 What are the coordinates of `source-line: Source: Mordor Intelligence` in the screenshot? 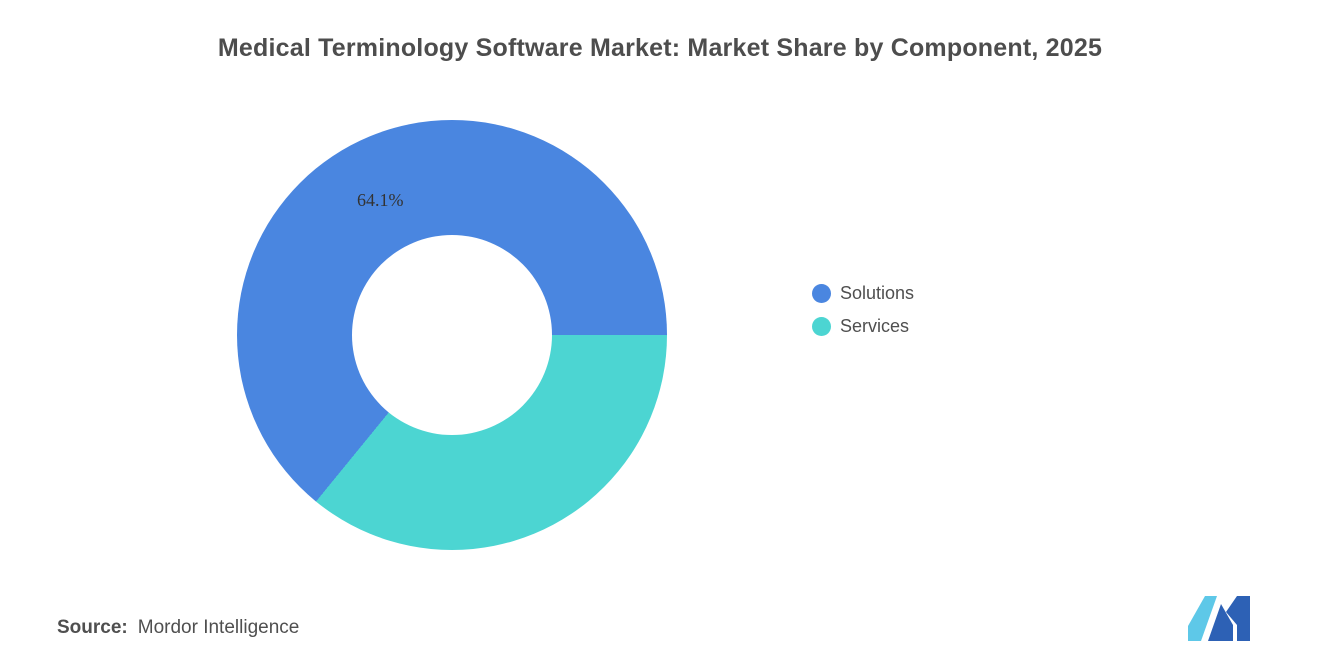 It's located at (178, 628).